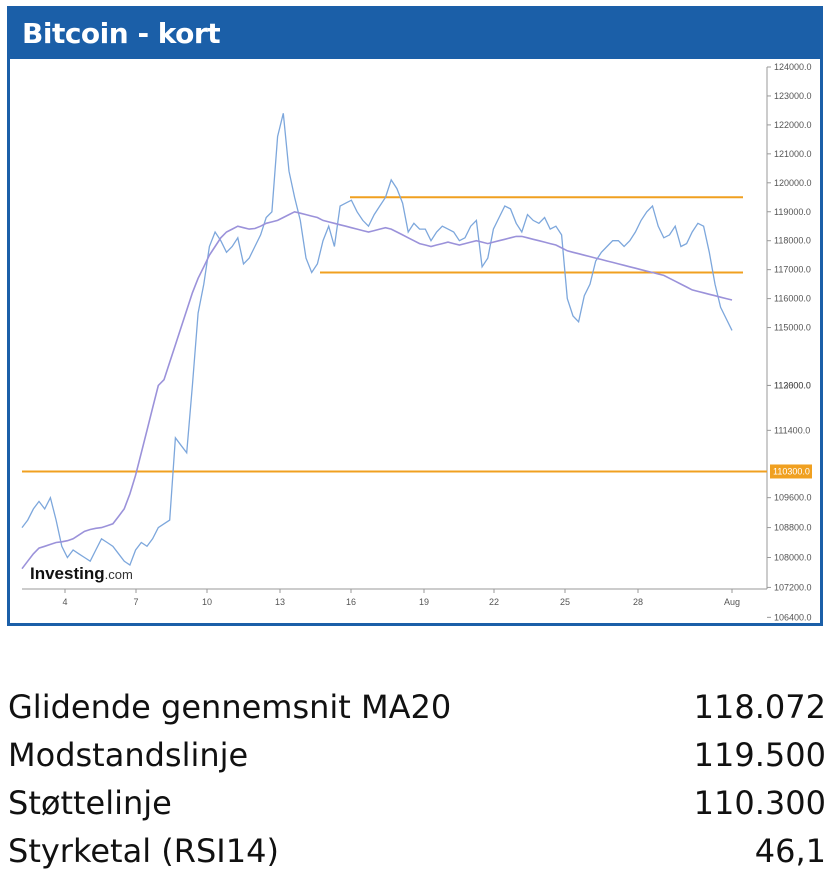  Describe the element at coordinates (424, 602) in the screenshot. I see `x-tick-label: 19` at that location.